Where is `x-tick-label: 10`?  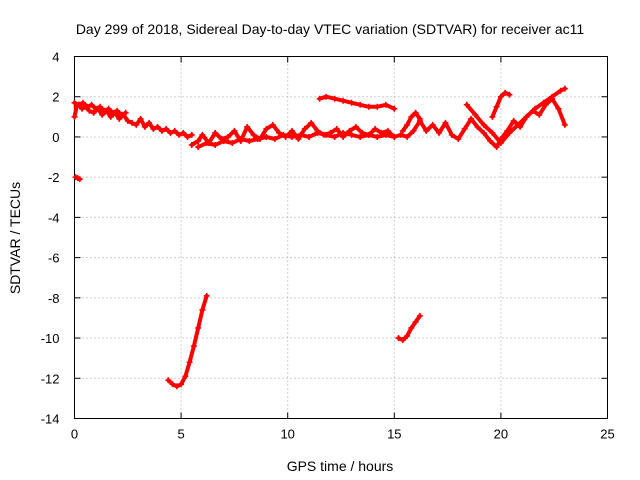 x-tick-label: 10 is located at coordinates (287, 434).